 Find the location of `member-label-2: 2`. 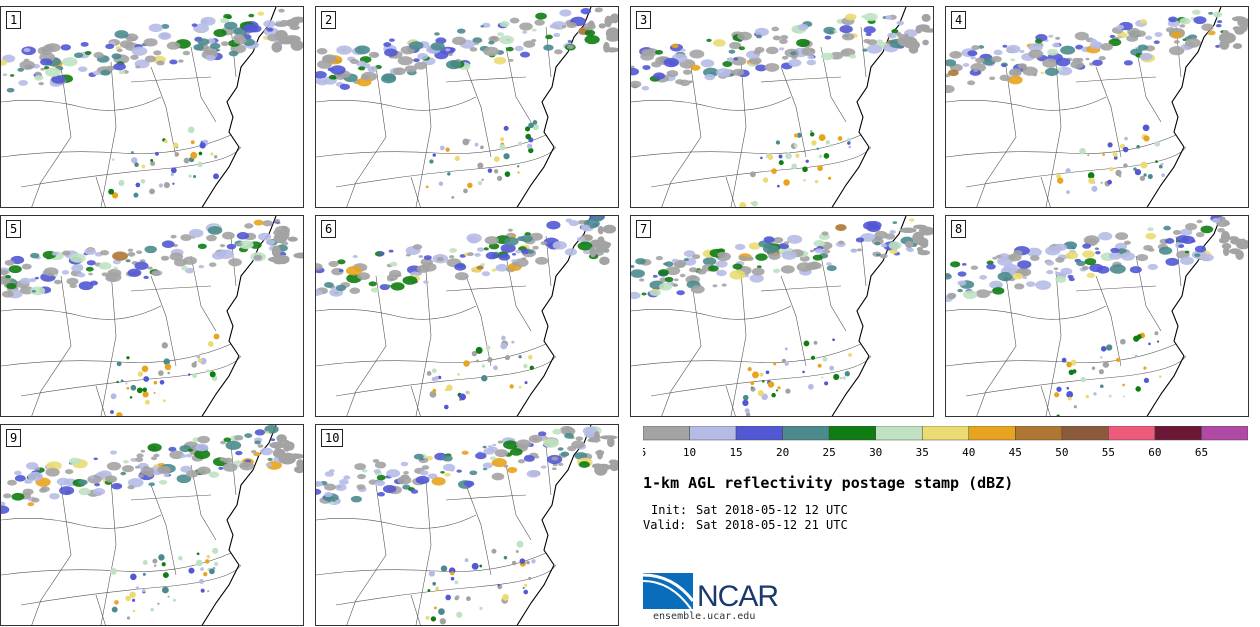

member-label-2: 2 is located at coordinates (329, 20).